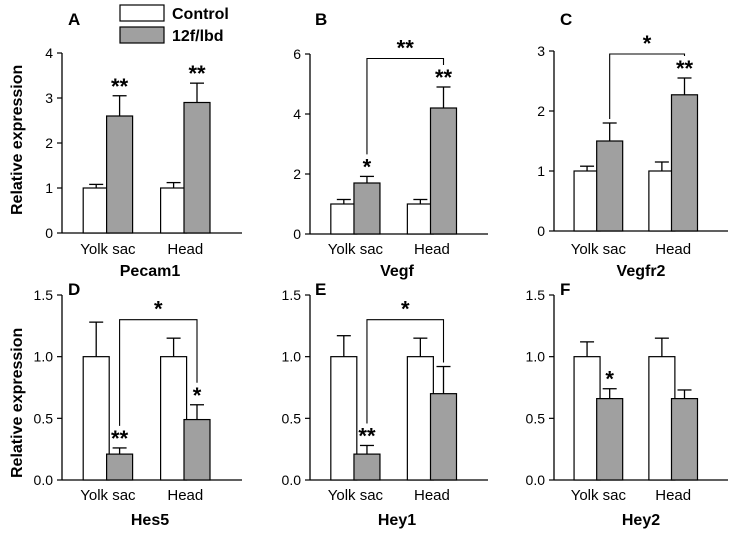 The height and width of the screenshot is (534, 740). Describe the element at coordinates (397, 271) in the screenshot. I see `gene-label: Vegf` at that location.